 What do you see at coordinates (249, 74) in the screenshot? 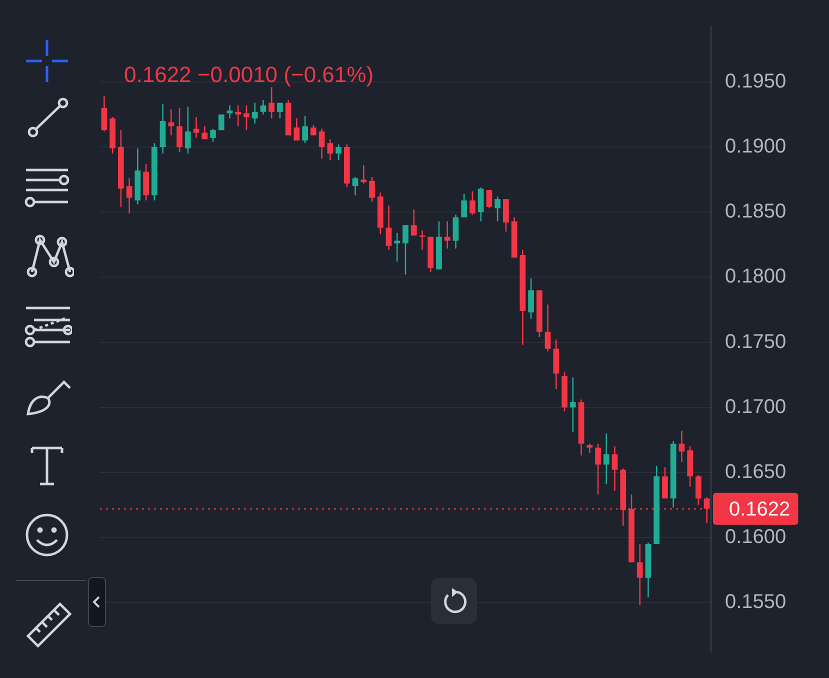
I see `annotation: 0.1622 −0.0010 (−0.61%)` at bounding box center [249, 74].